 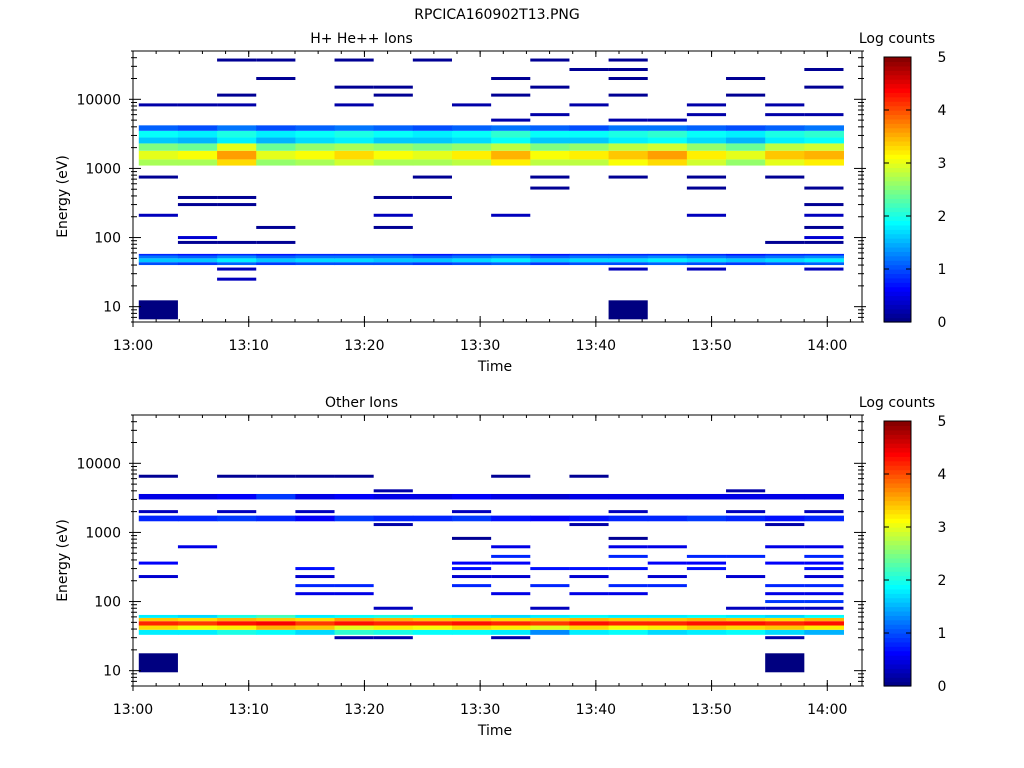 I want to click on x-tick-label: 13:10, so click(x=249, y=710).